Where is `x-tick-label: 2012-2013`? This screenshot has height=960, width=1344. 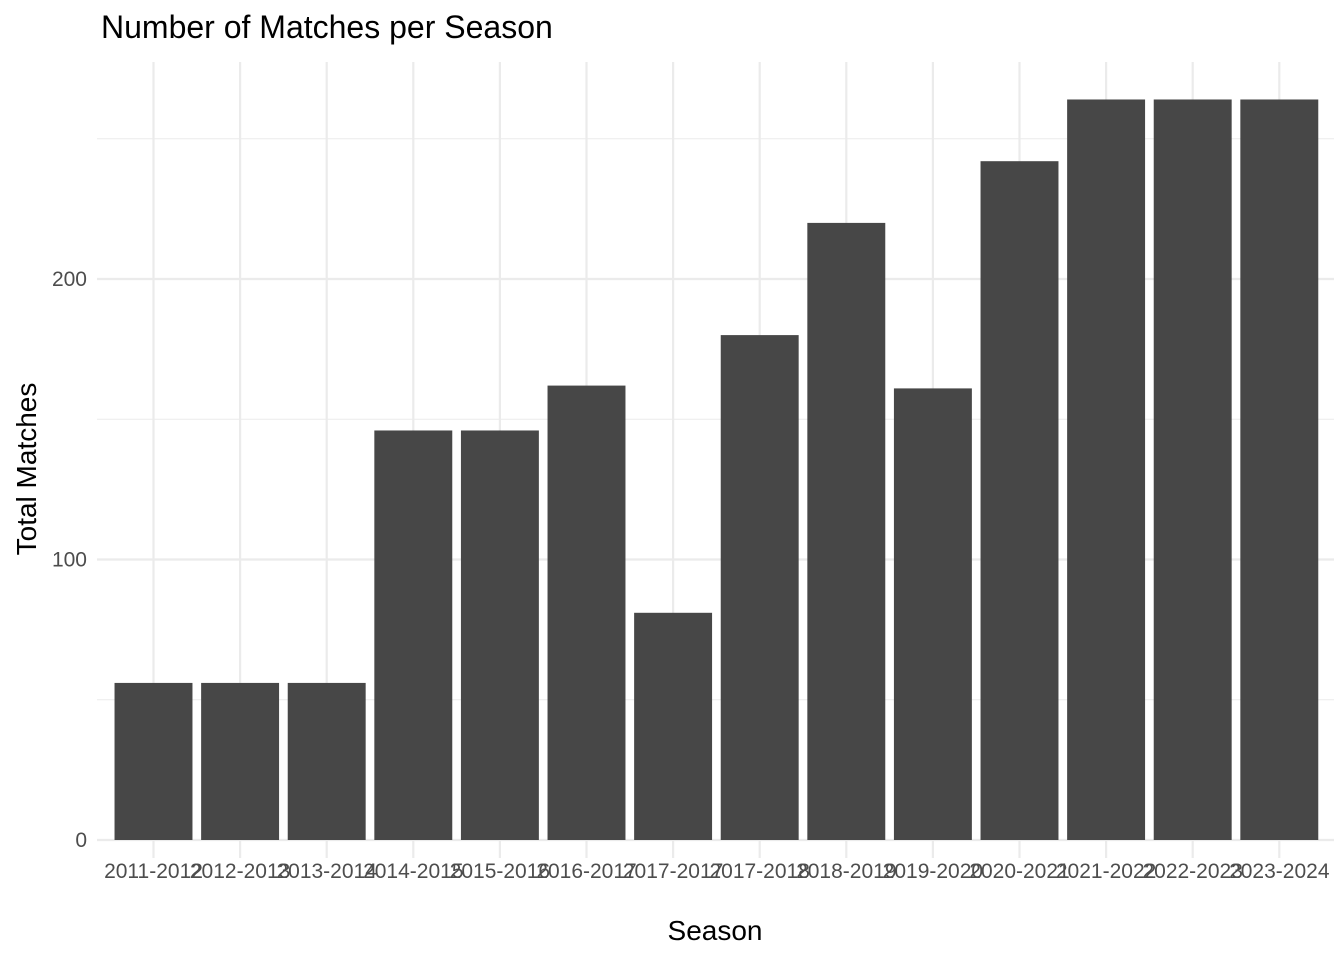
x-tick-label: 2012-2013 is located at coordinates (240, 871).